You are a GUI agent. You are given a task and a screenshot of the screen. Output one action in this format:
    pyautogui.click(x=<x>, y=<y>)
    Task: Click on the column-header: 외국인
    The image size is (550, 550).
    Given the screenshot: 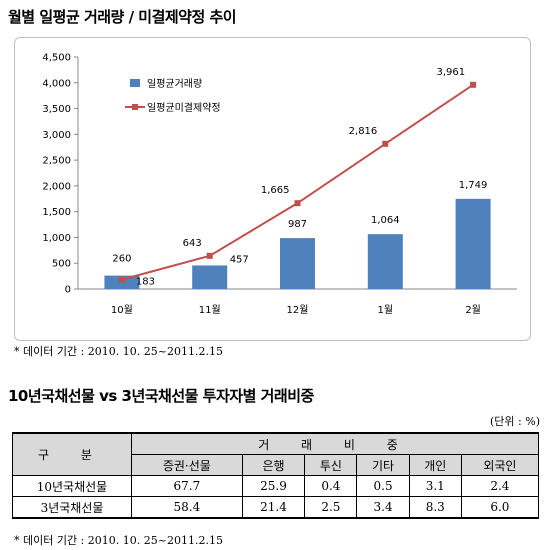 What is the action you would take?
    pyautogui.click(x=500, y=465)
    